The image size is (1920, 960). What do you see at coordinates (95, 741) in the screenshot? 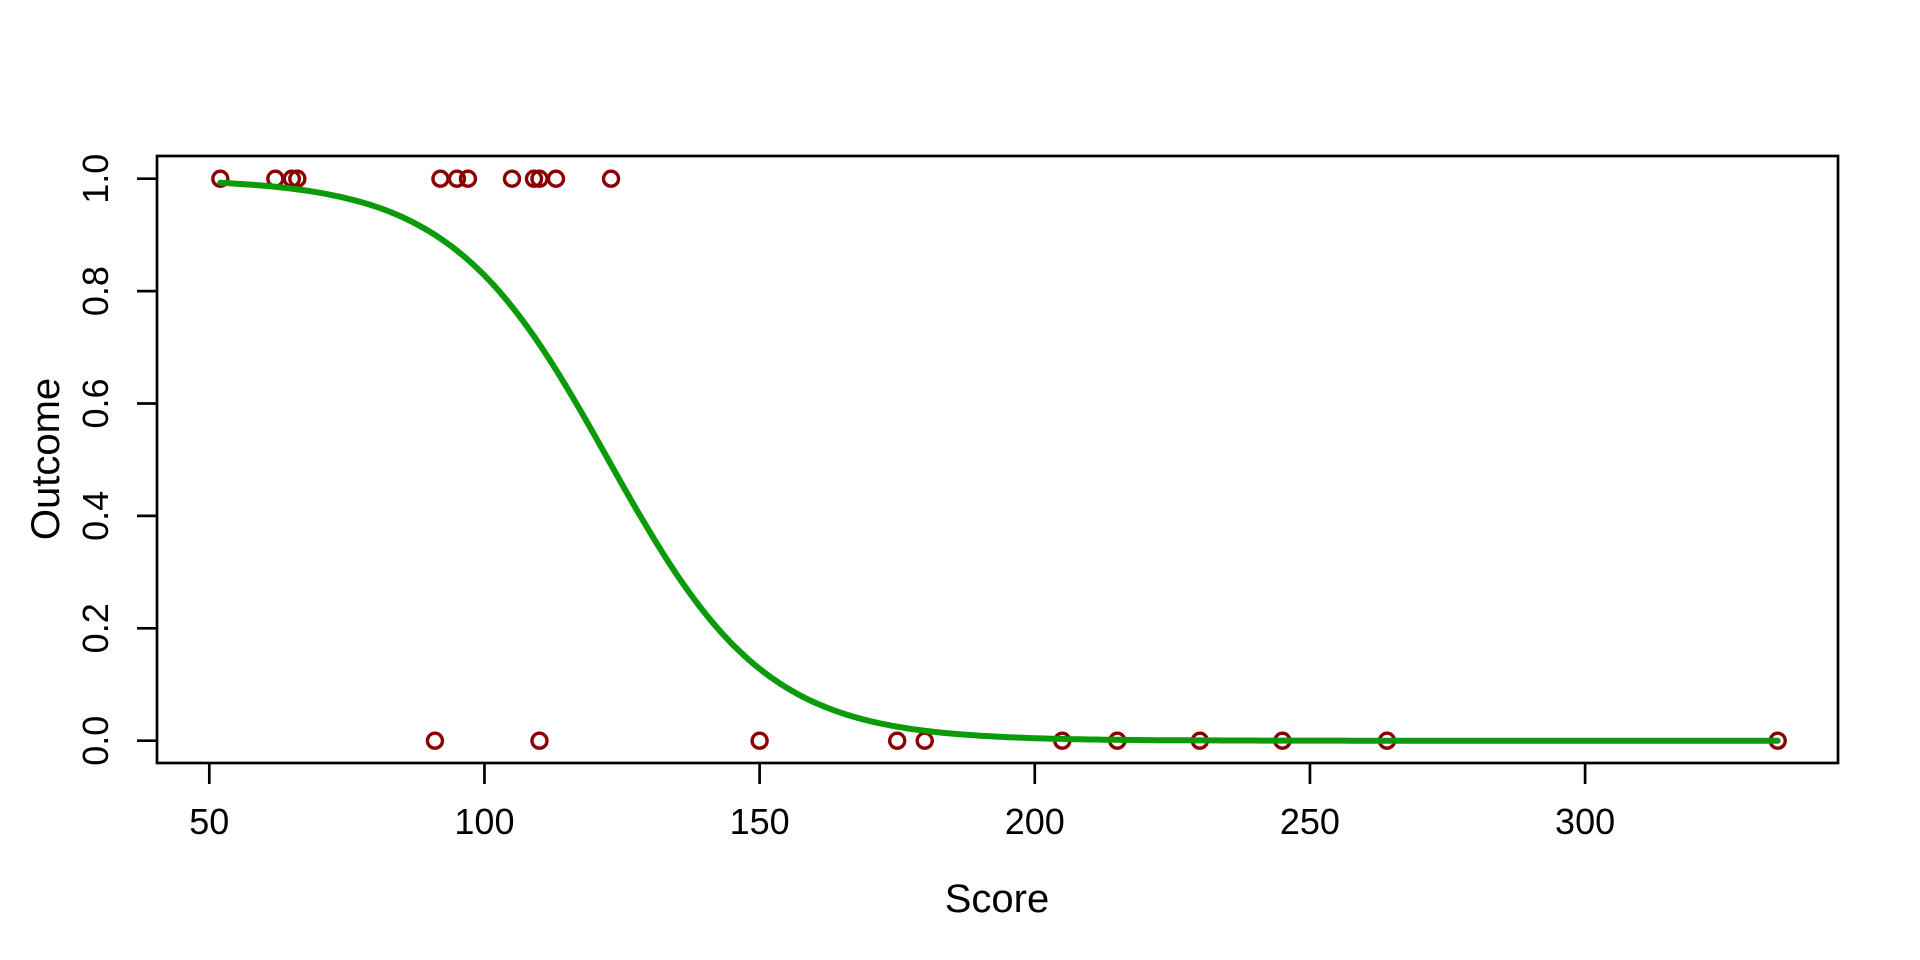
I see `y-tick-label: 0.0` at bounding box center [95, 741].